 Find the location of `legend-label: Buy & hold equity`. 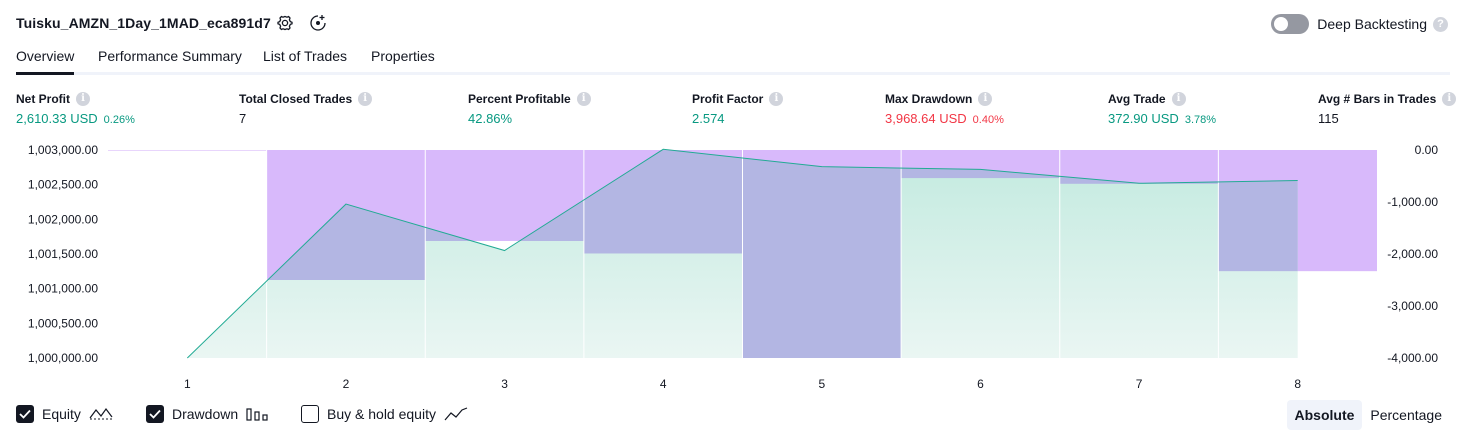

legend-label: Buy & hold equity is located at coordinates (381, 414).